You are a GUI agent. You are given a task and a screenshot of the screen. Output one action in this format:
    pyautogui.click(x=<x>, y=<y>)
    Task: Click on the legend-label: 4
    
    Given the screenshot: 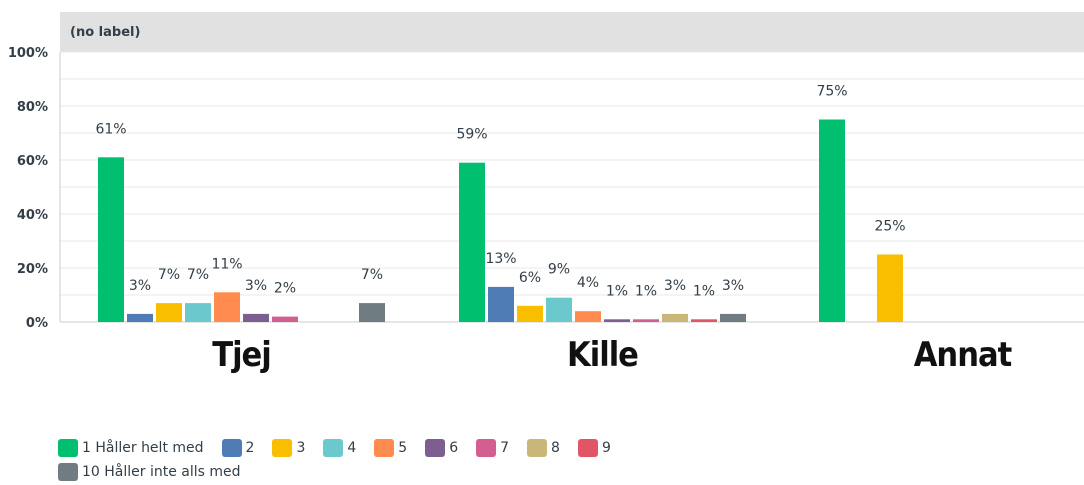 What is the action you would take?
    pyautogui.click(x=352, y=448)
    